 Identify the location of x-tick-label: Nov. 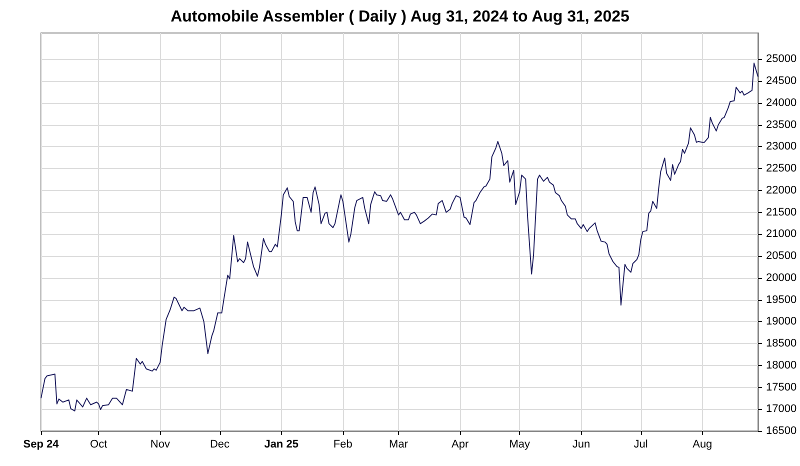
(160, 444).